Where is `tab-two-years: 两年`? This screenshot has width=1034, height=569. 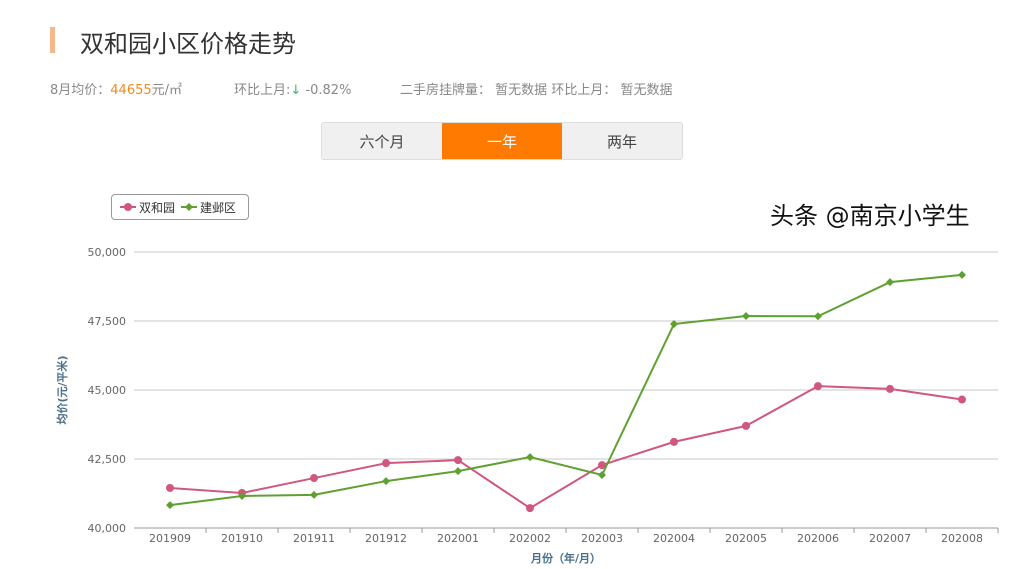 tab-two-years: 两年 is located at coordinates (621, 141).